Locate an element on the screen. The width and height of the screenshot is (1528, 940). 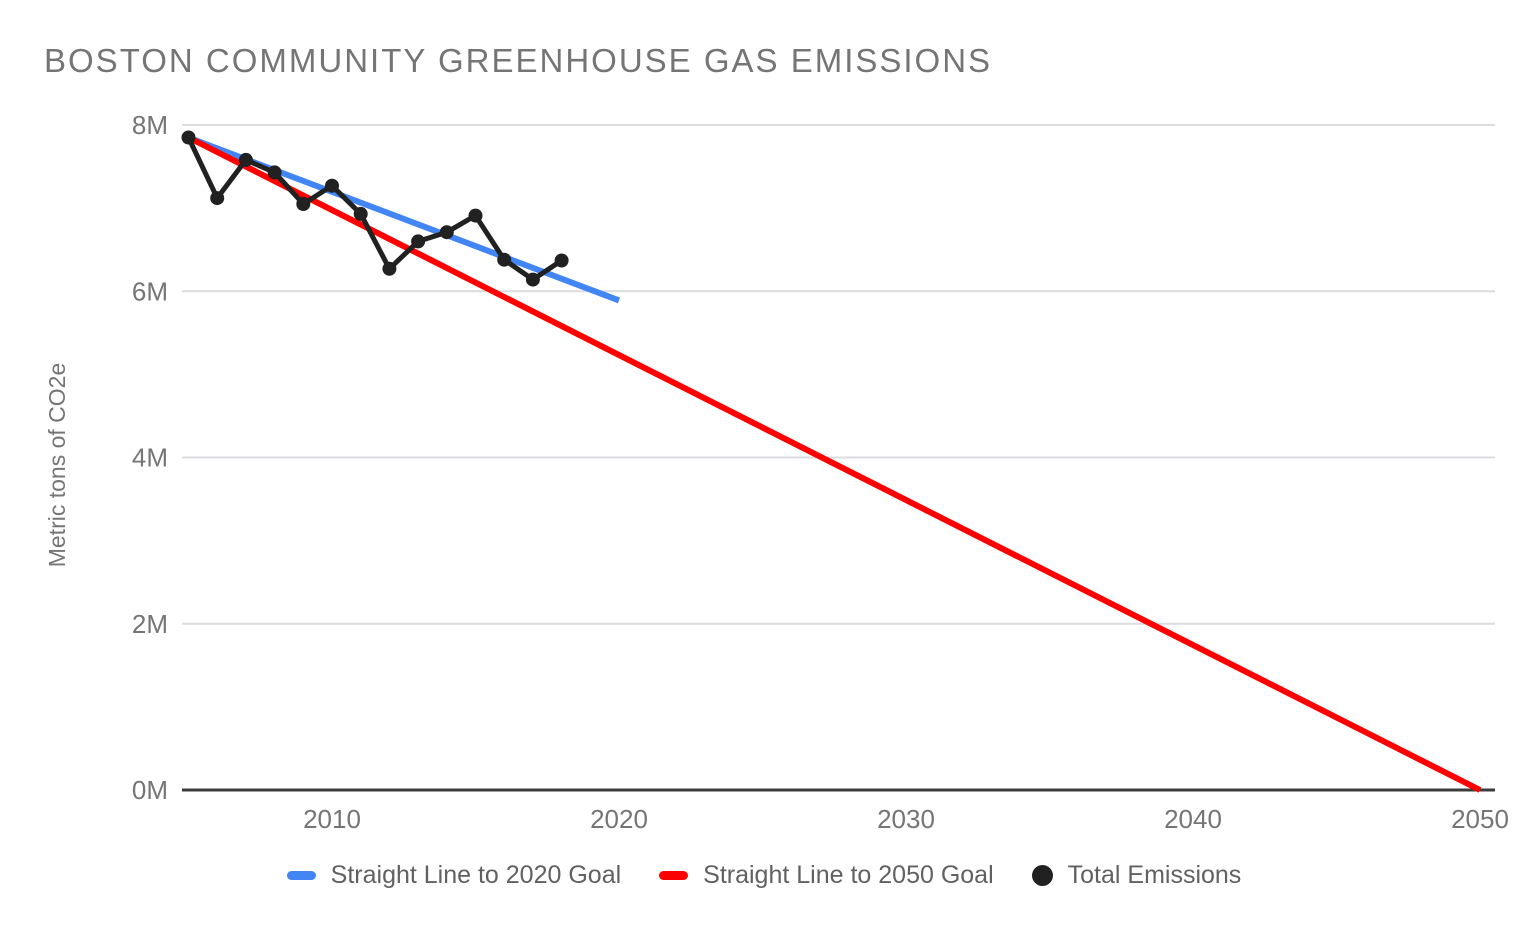
data-point-2013 is located at coordinates (418, 241).